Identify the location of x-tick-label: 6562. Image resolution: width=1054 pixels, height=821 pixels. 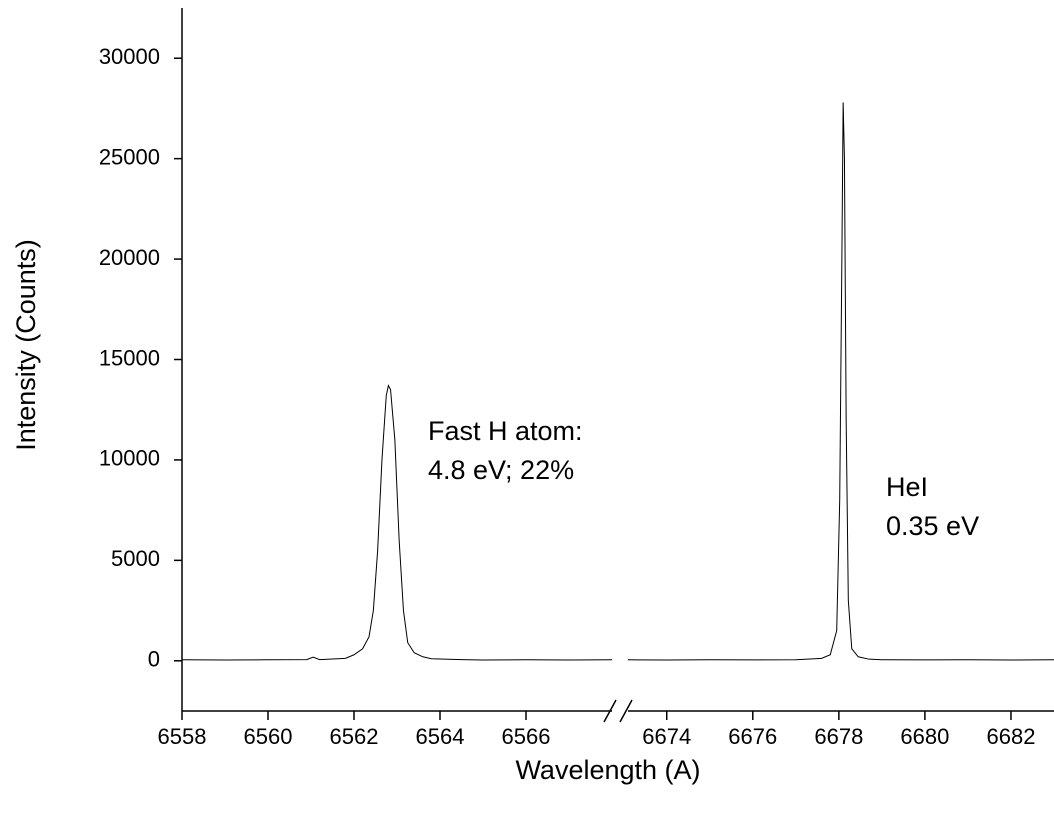
(354, 736).